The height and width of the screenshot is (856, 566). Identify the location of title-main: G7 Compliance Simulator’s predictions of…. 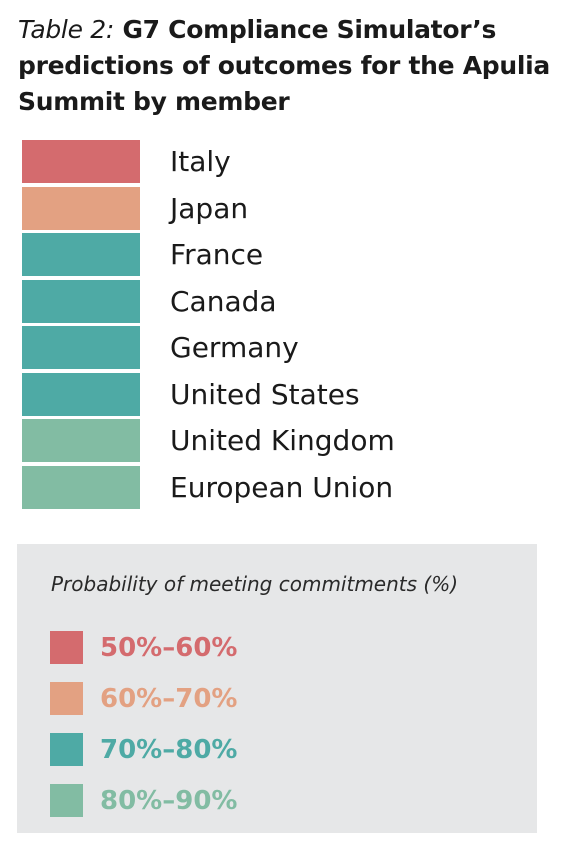
(284, 65).